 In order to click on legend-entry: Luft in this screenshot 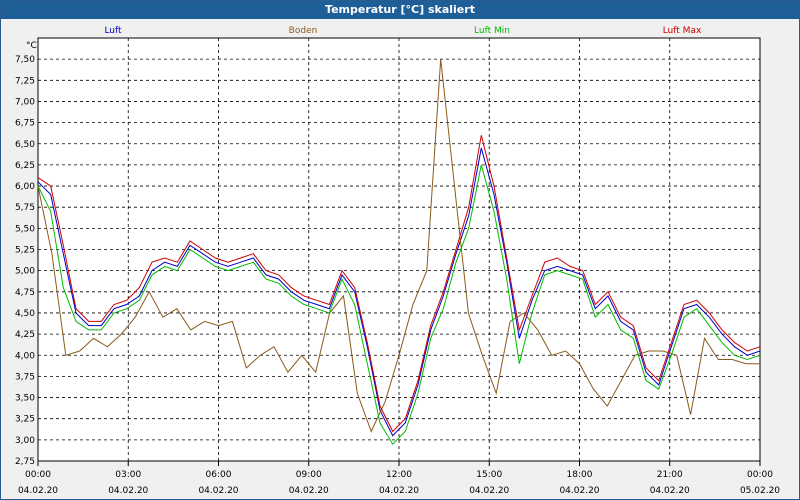, I will do `click(113, 31)`.